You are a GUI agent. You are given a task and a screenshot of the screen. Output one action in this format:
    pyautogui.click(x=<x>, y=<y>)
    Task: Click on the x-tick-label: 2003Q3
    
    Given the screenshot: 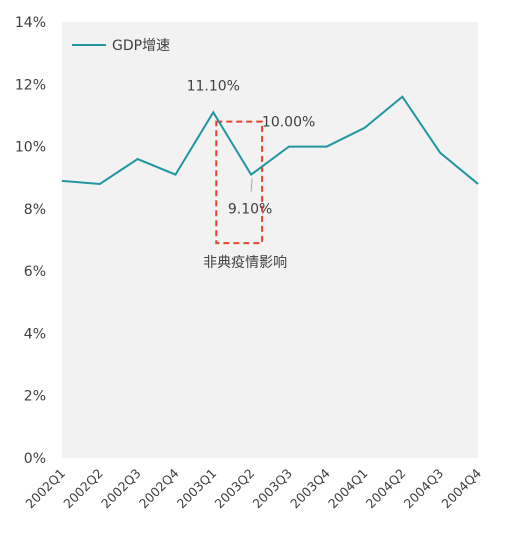 What is the action you would take?
    pyautogui.click(x=272, y=489)
    